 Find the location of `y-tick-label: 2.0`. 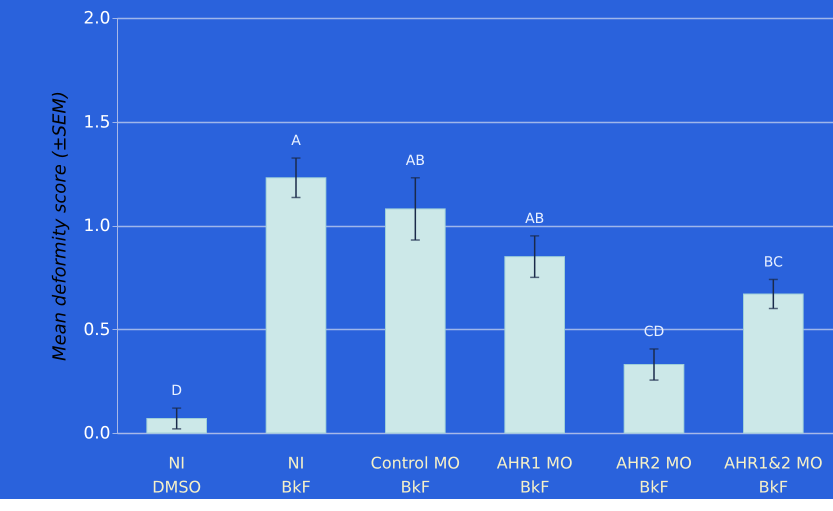

y-tick-label: 2.0 is located at coordinates (96, 18).